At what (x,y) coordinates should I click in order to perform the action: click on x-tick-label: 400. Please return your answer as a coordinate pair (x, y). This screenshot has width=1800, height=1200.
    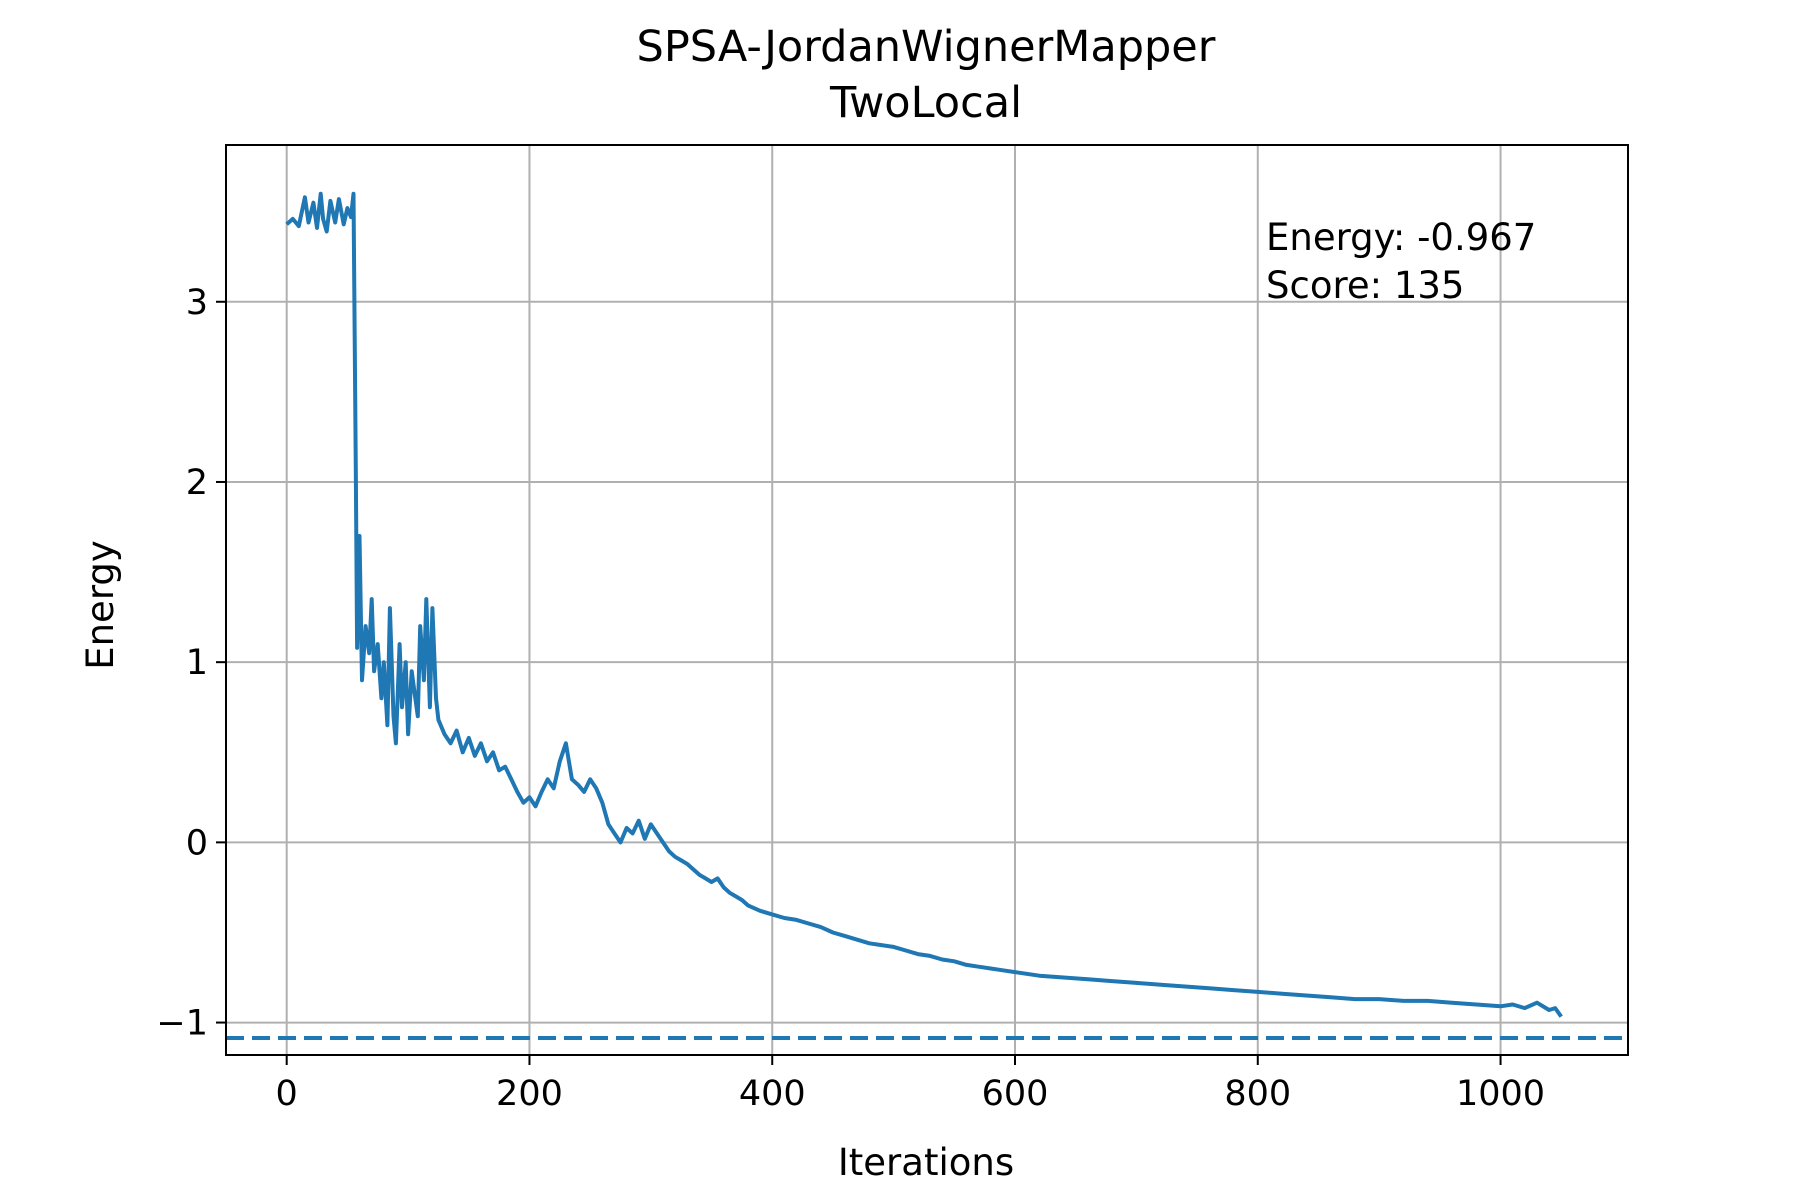
    Looking at the image, I should click on (772, 1094).